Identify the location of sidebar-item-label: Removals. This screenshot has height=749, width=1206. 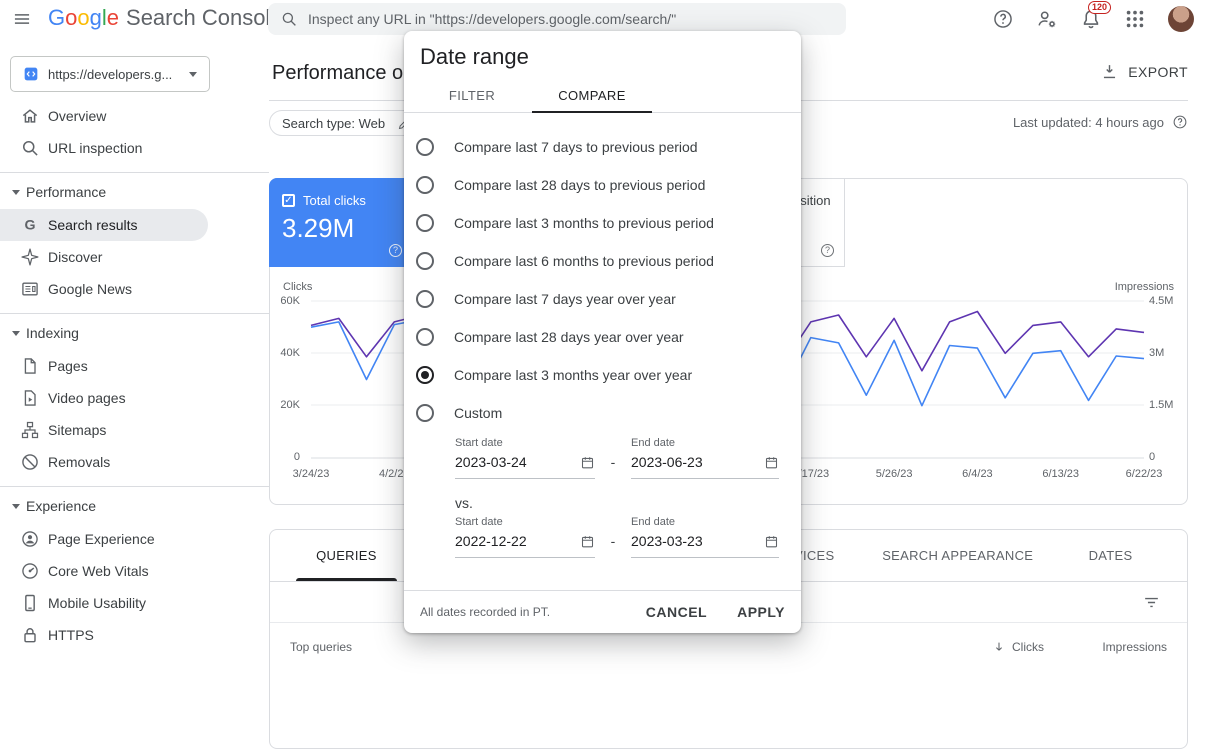
(79, 462).